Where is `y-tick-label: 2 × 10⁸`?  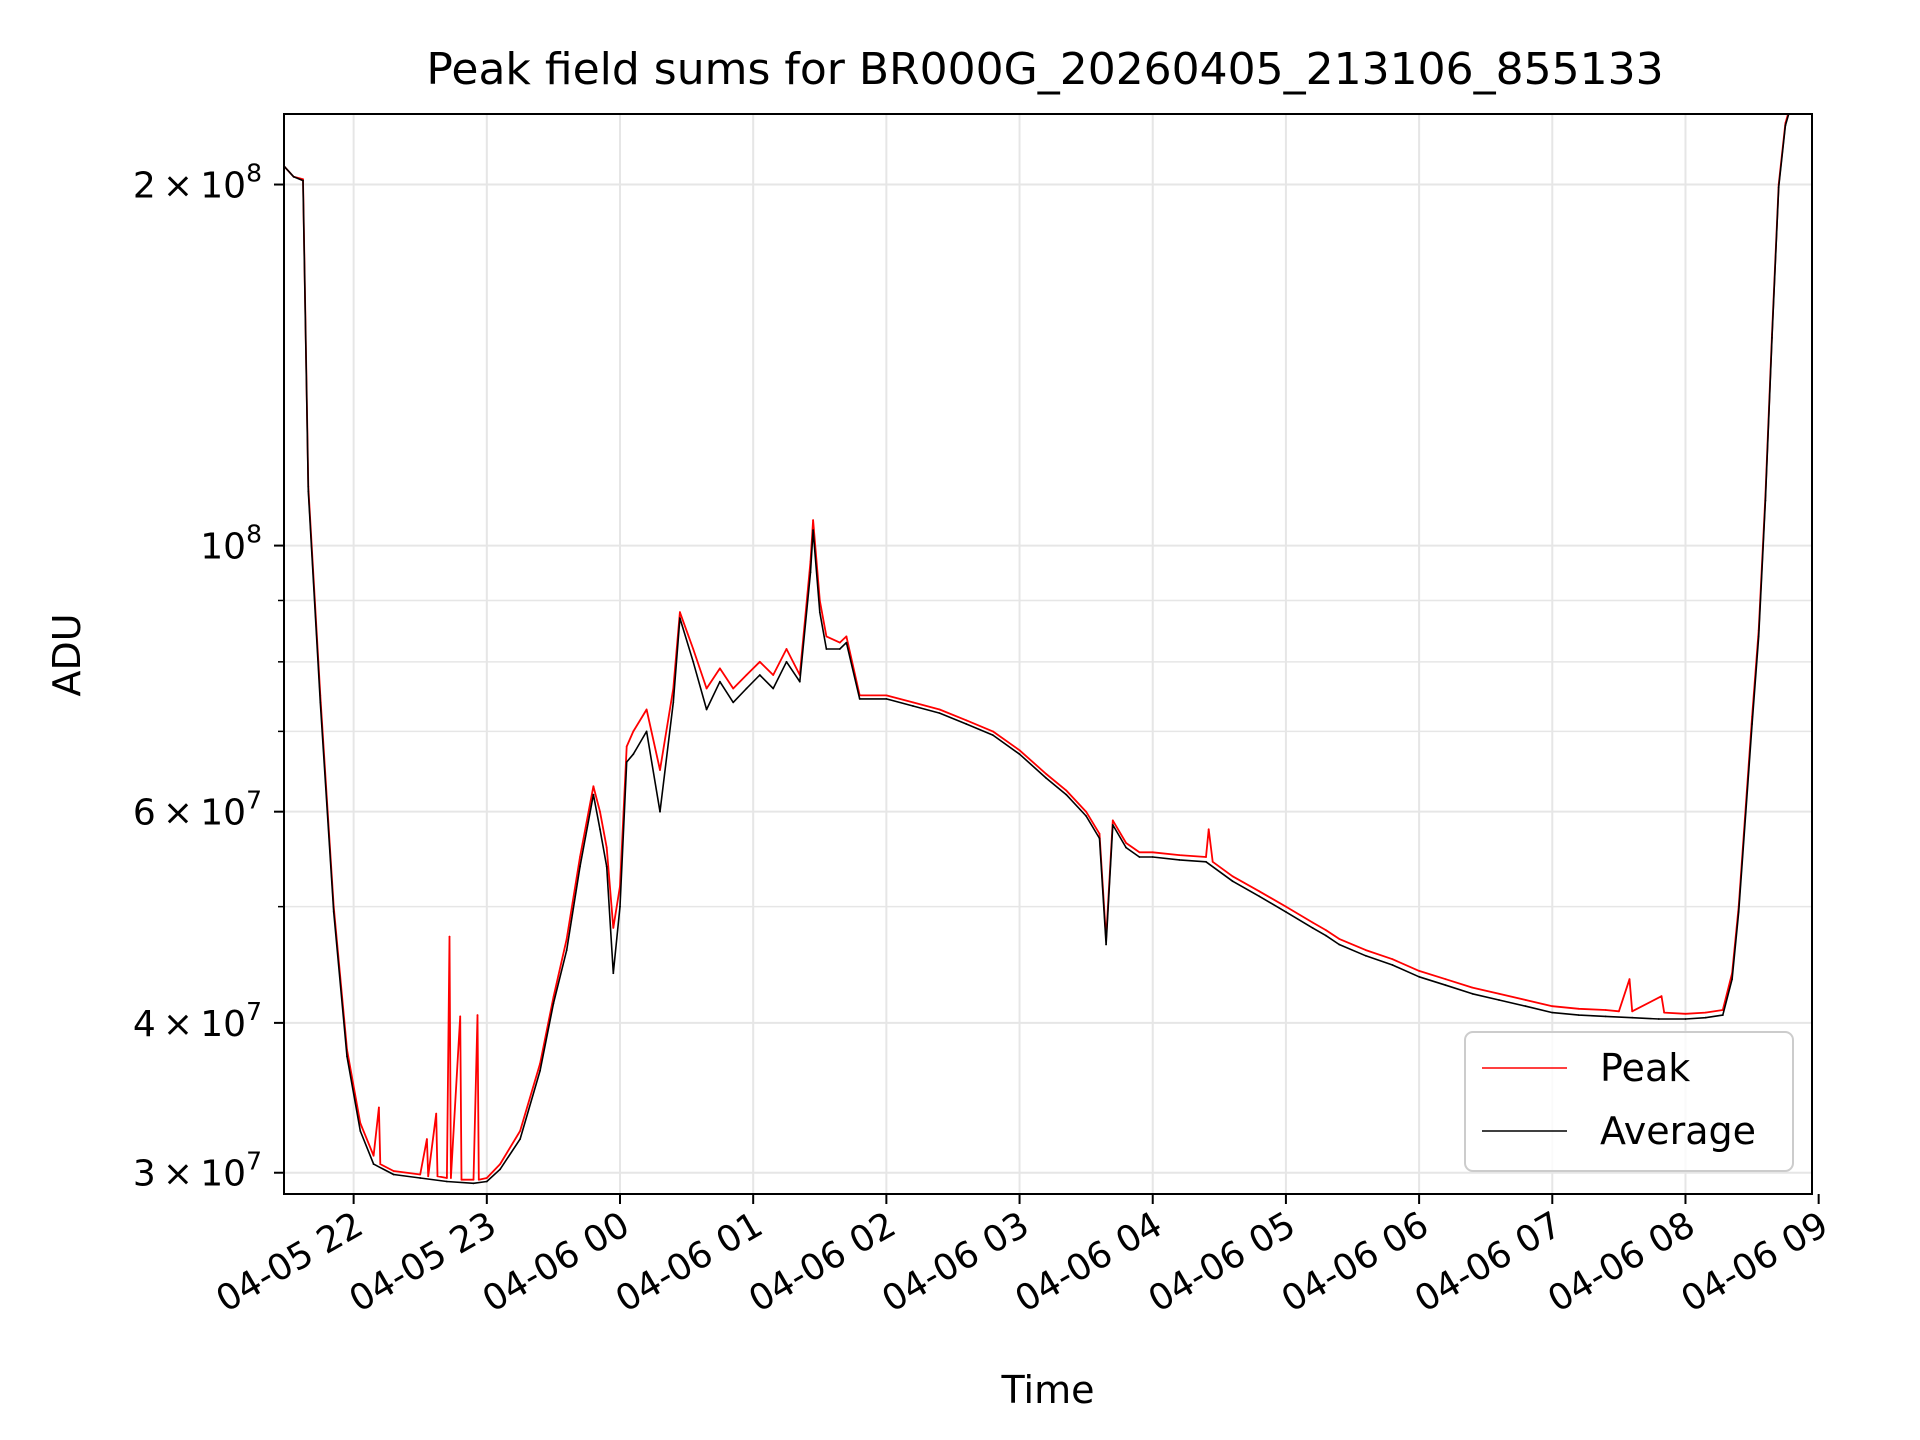
y-tick-label: 2 × 10⁸ is located at coordinates (197, 183).